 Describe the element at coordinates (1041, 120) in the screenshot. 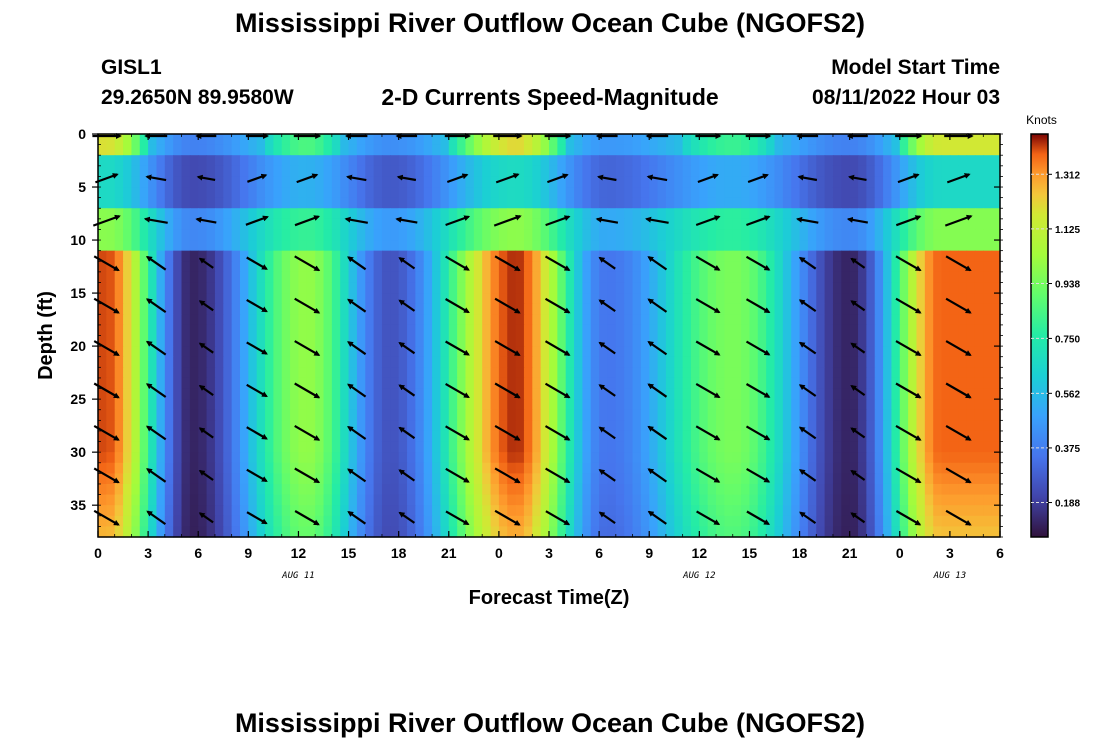

I see `colorbar-unit-label: Knots` at that location.